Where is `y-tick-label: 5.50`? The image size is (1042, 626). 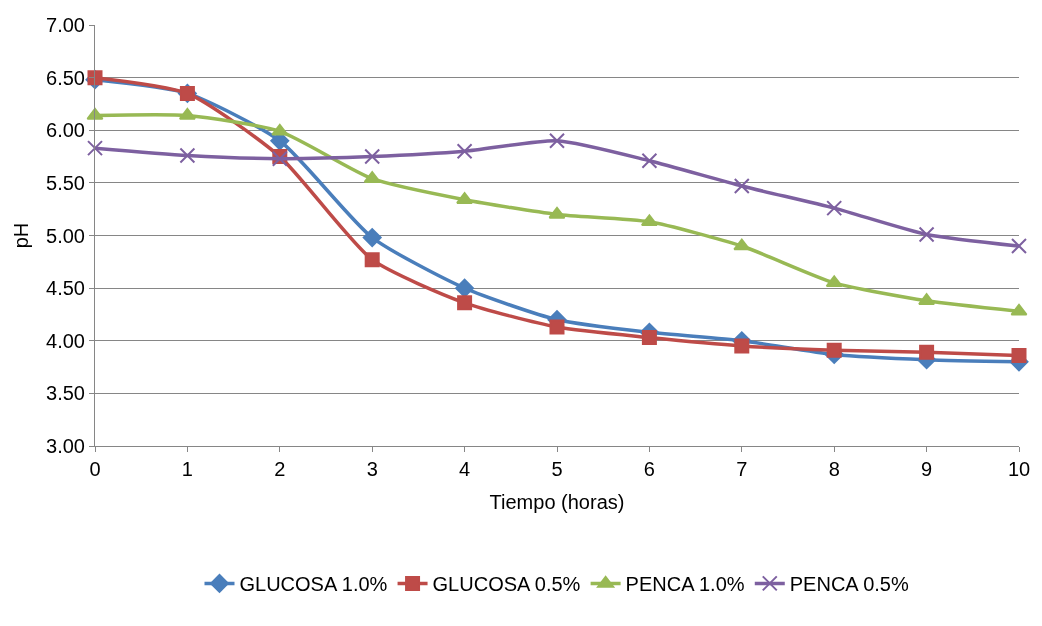 y-tick-label: 5.50 is located at coordinates (65, 182).